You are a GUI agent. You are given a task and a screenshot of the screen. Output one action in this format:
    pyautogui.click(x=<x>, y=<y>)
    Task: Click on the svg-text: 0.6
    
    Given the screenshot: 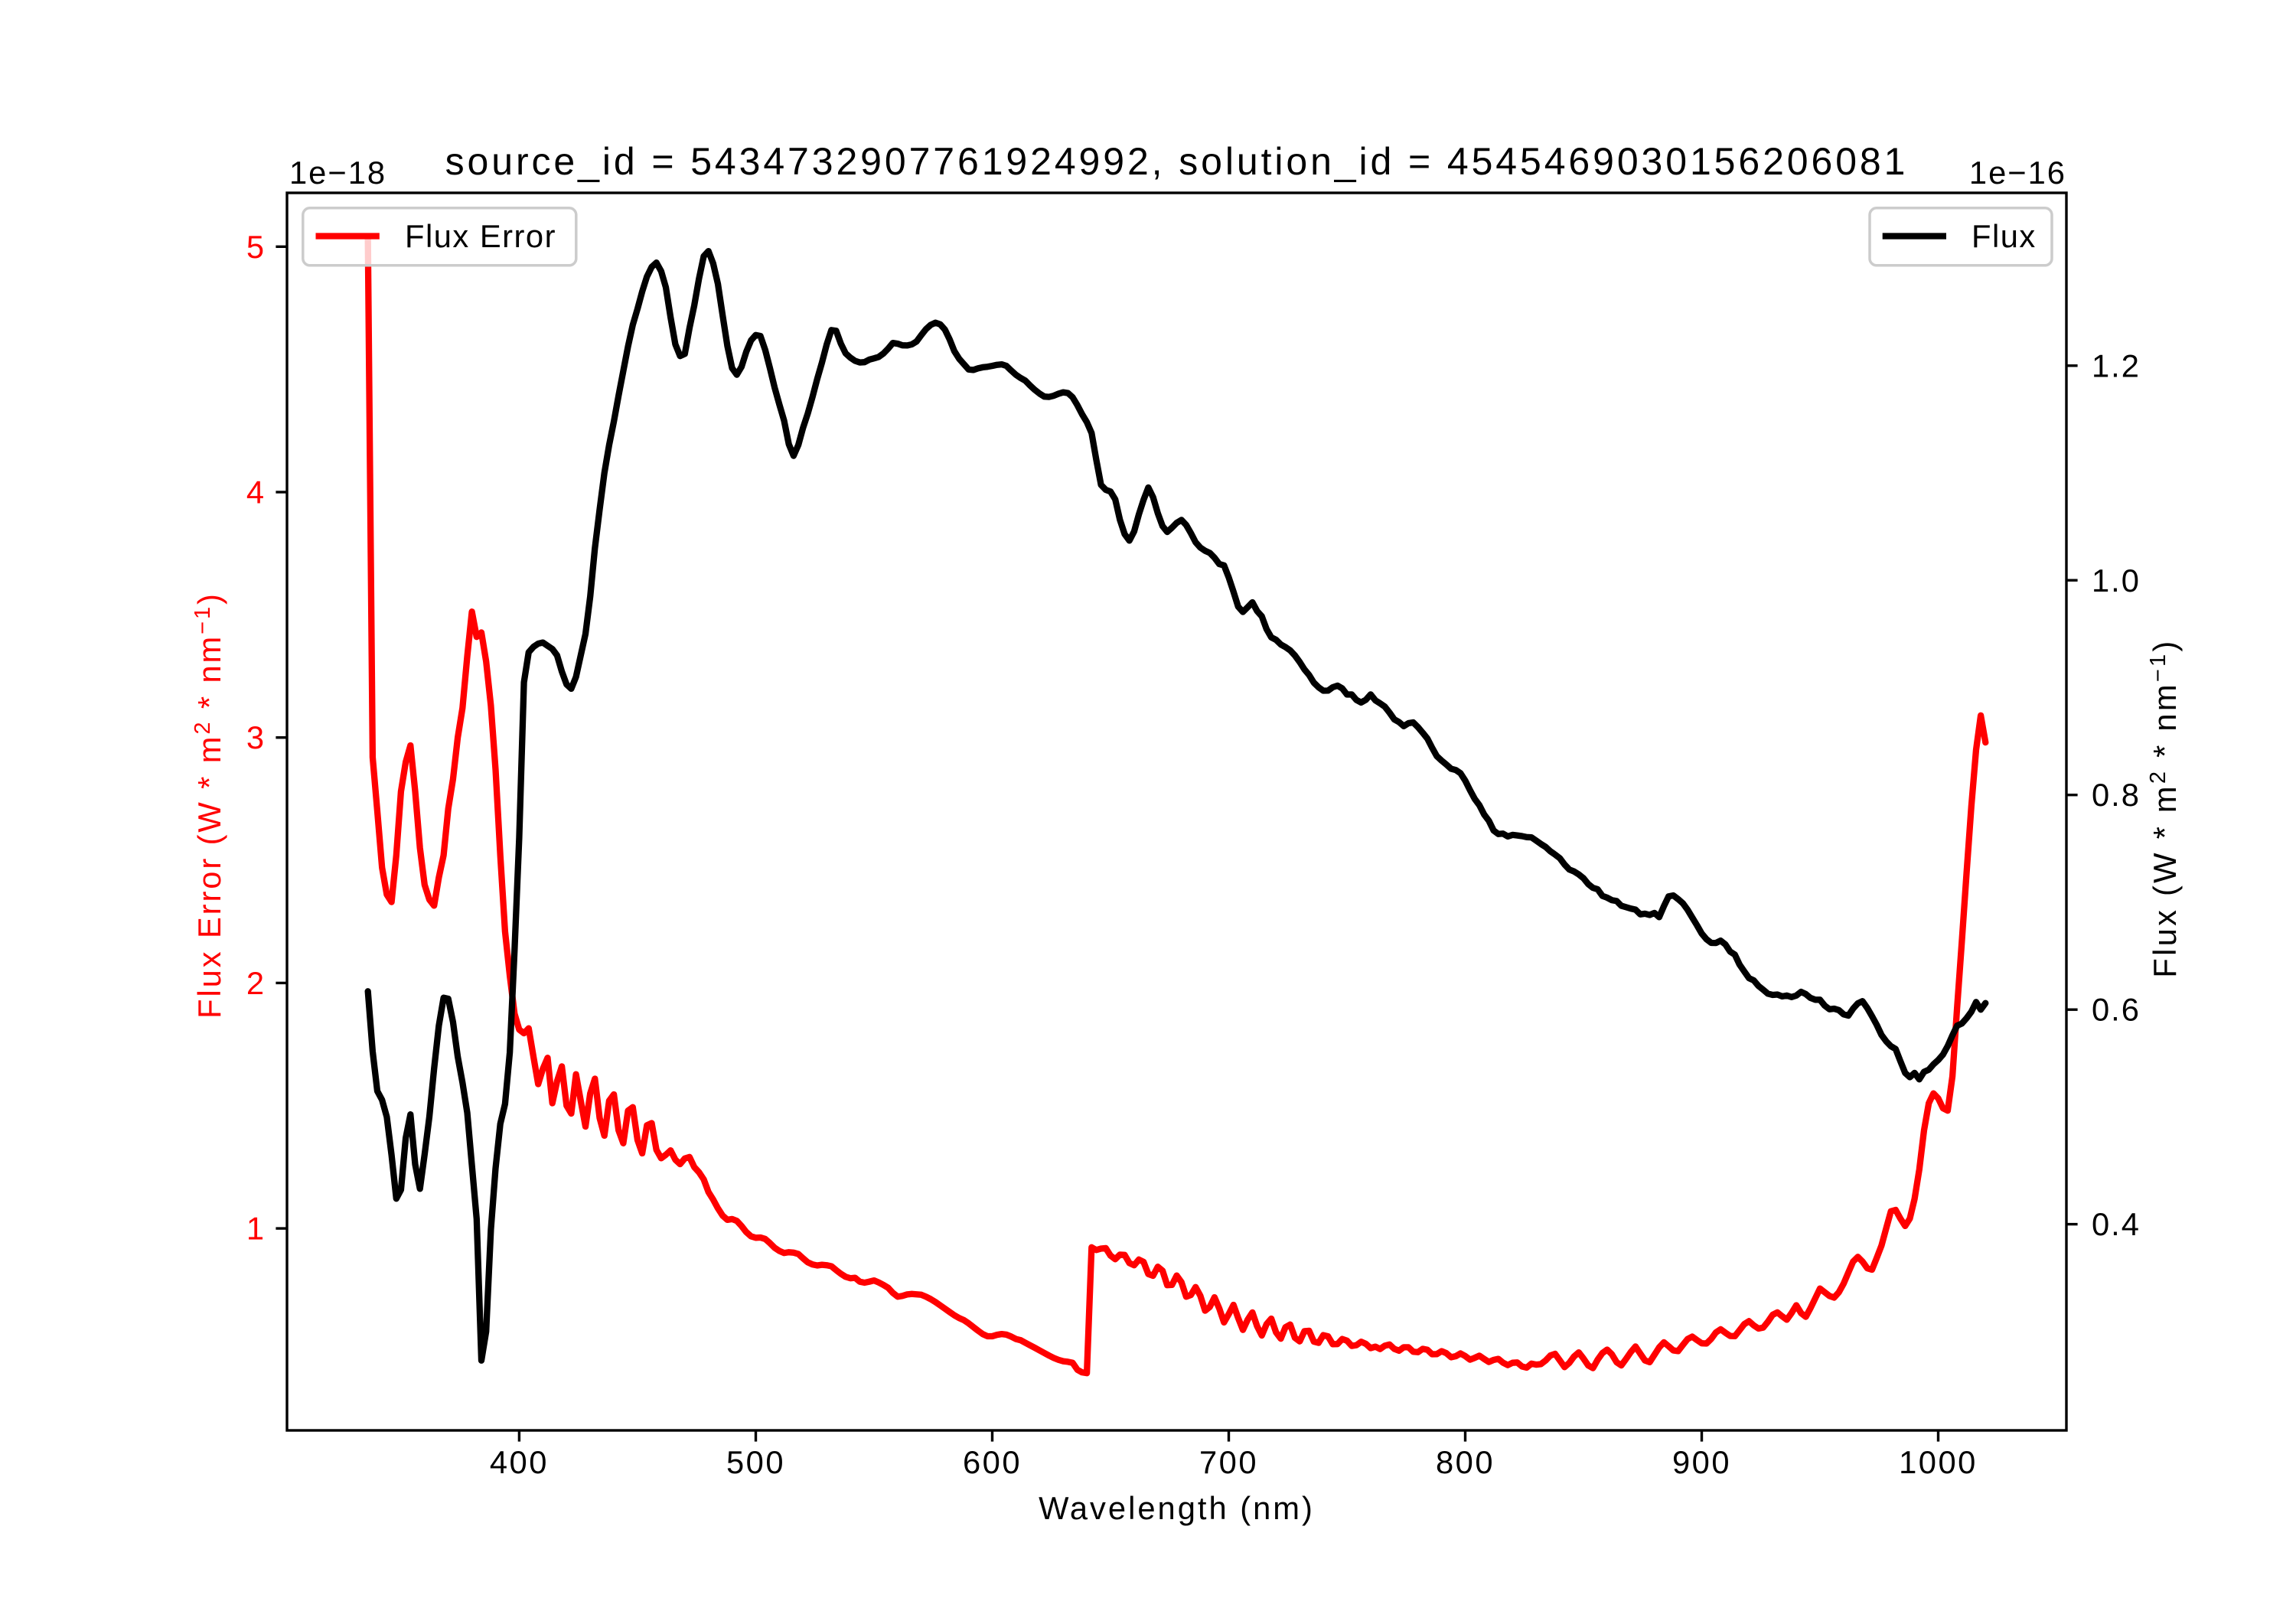 What is the action you would take?
    pyautogui.click(x=2116, y=1010)
    